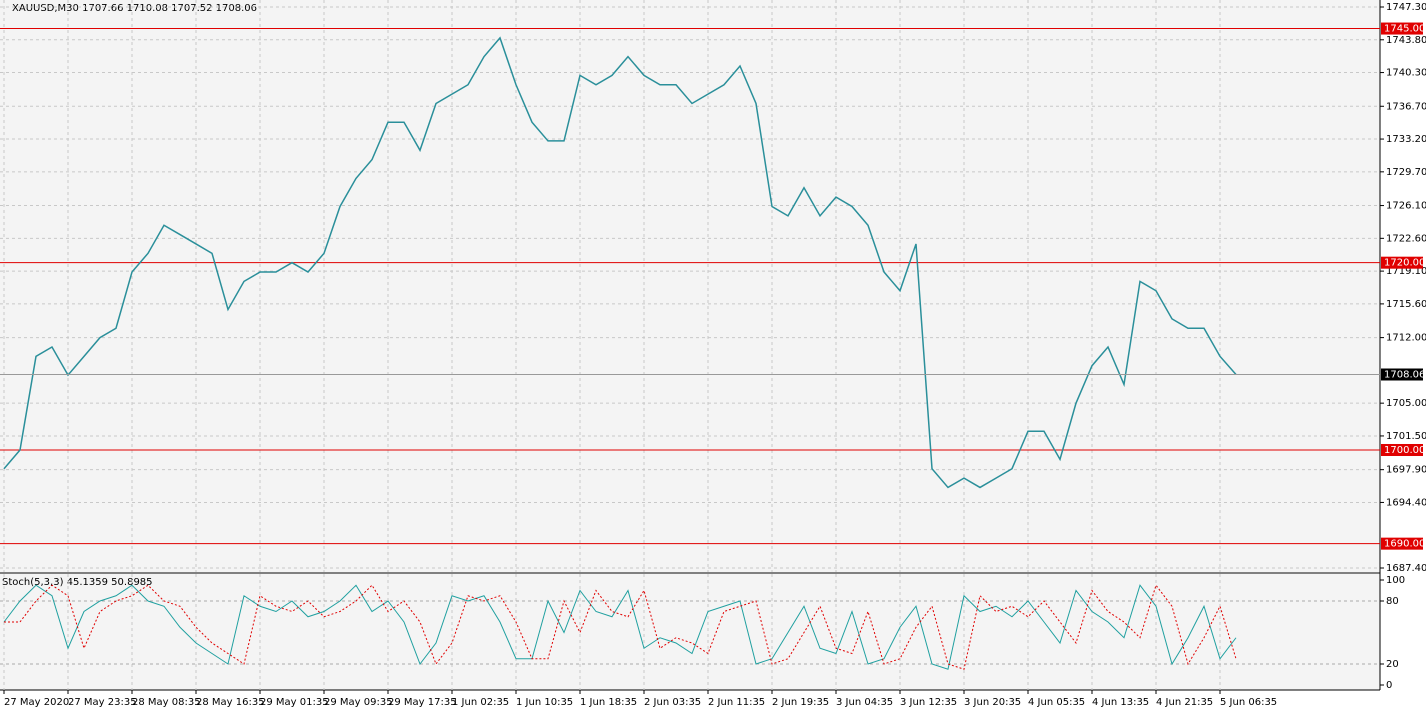 Image resolution: width=1426 pixels, height=714 pixels. Describe the element at coordinates (736, 702) in the screenshot. I see `x-tick-label: 2 Jun 11:35` at that location.